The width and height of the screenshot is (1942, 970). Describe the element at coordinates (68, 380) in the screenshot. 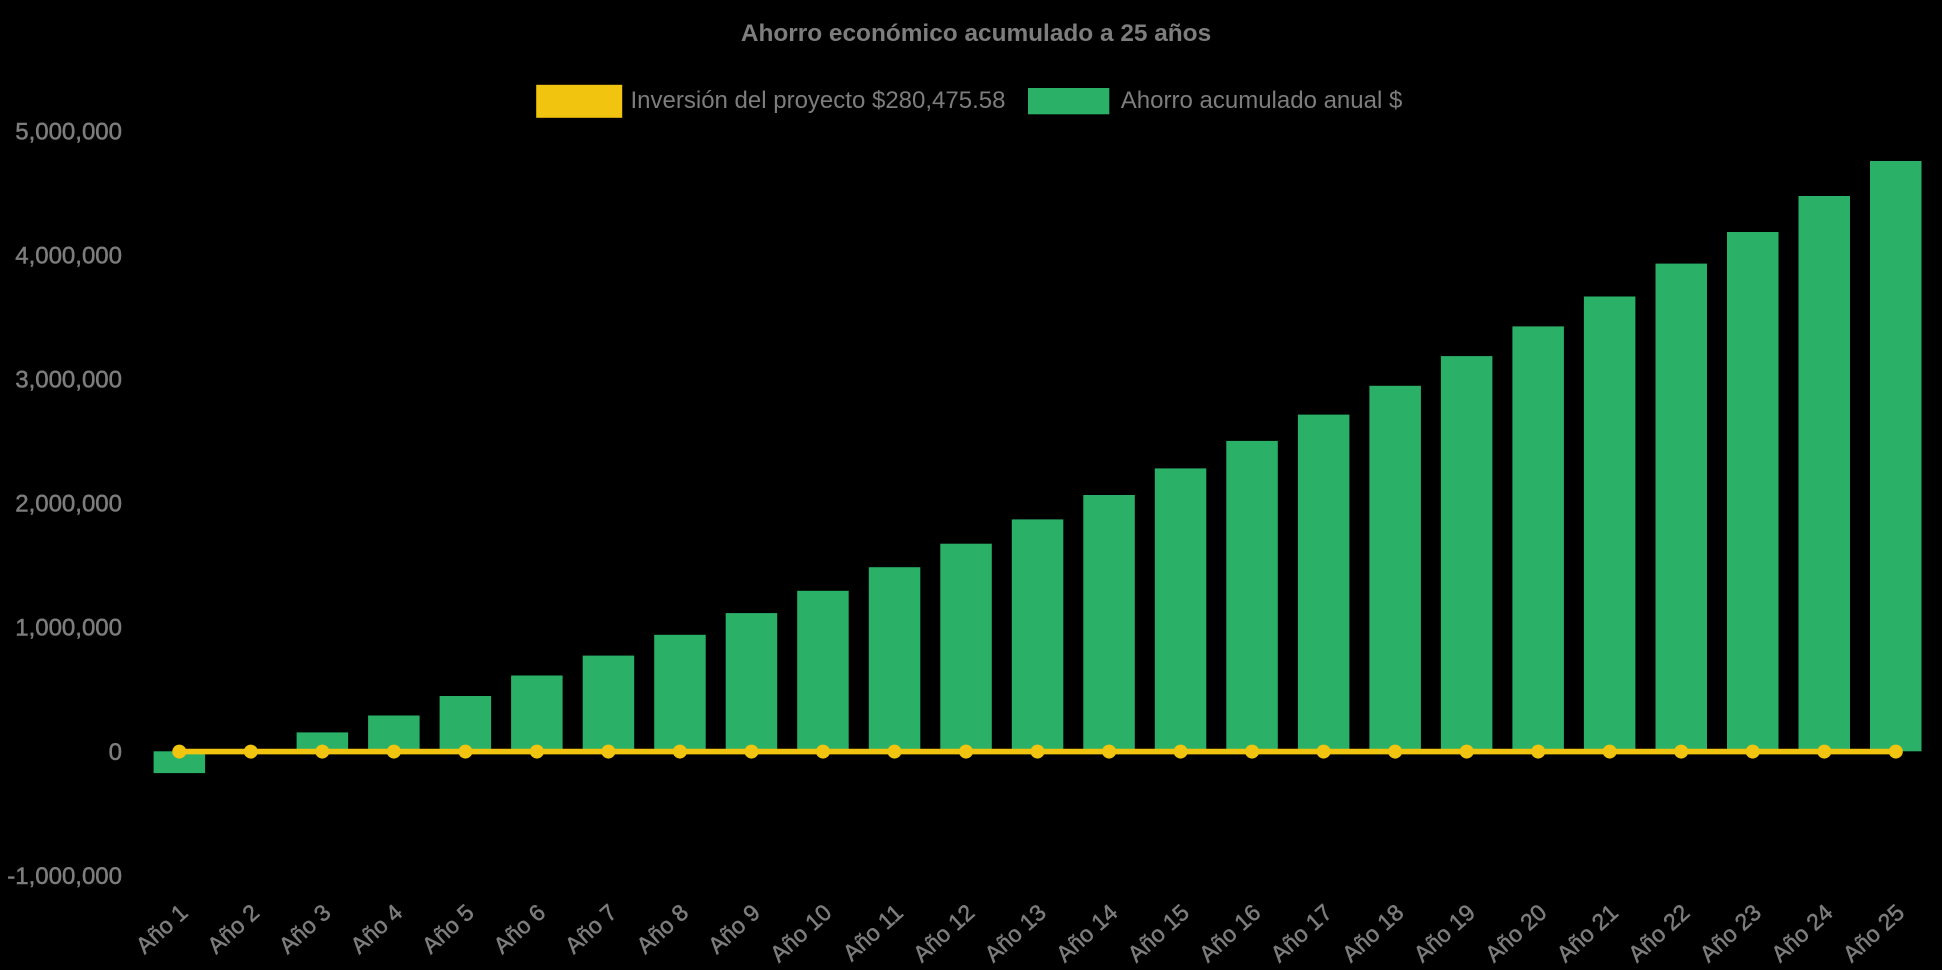

I see `svg-text: 3,000,000` at that location.